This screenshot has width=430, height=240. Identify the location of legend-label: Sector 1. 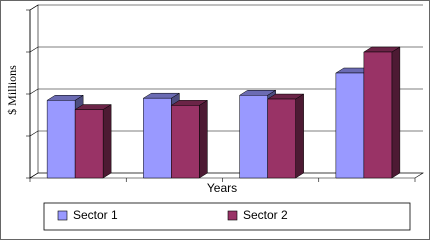
(95, 215).